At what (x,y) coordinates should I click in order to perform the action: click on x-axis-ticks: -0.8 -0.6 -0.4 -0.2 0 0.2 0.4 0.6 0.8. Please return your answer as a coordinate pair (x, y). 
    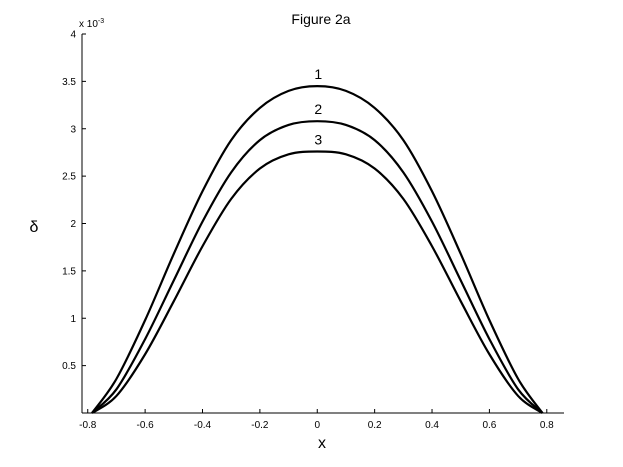
    Looking at the image, I should click on (316, 420).